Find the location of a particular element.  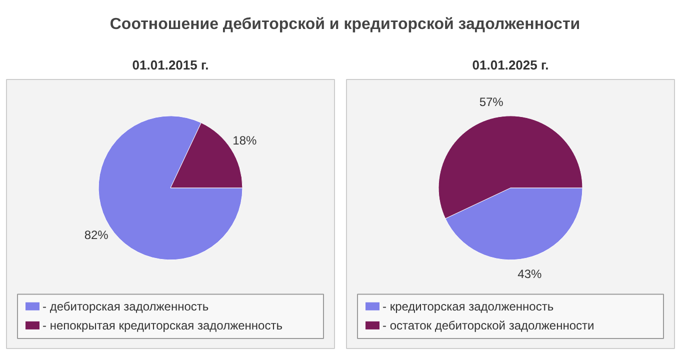

chart-title: 01.01.2015 г. is located at coordinates (170, 65).